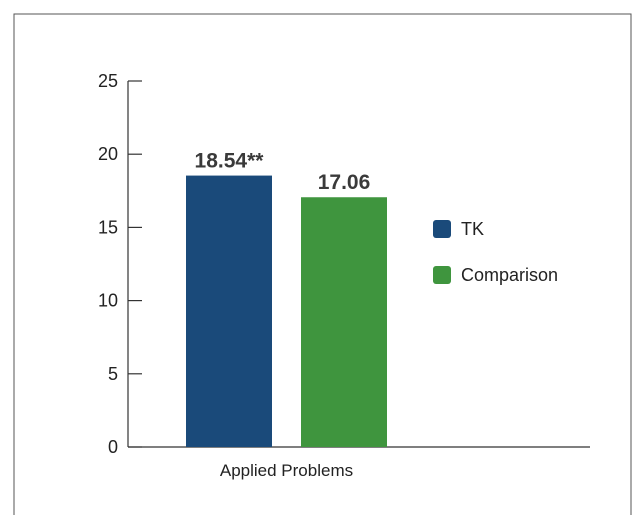 This screenshot has width=633, height=520. I want to click on y-tick-label: 0, so click(113, 447).